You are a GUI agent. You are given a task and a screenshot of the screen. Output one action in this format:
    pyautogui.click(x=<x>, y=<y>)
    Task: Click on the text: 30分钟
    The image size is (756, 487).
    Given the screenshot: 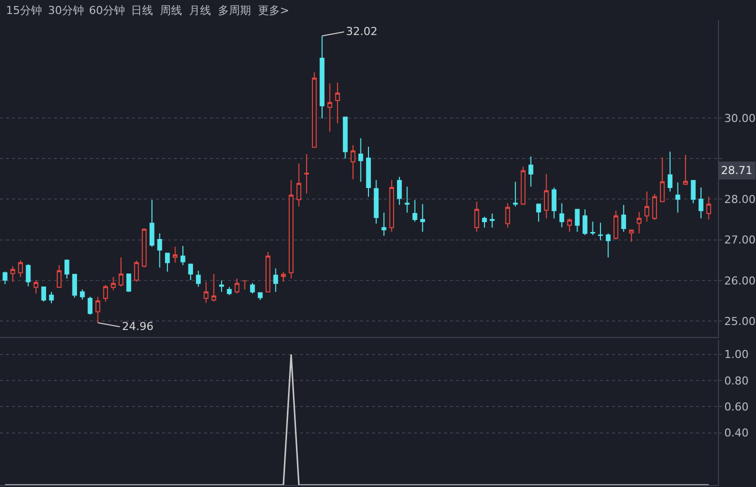 What is the action you would take?
    pyautogui.click(x=66, y=10)
    